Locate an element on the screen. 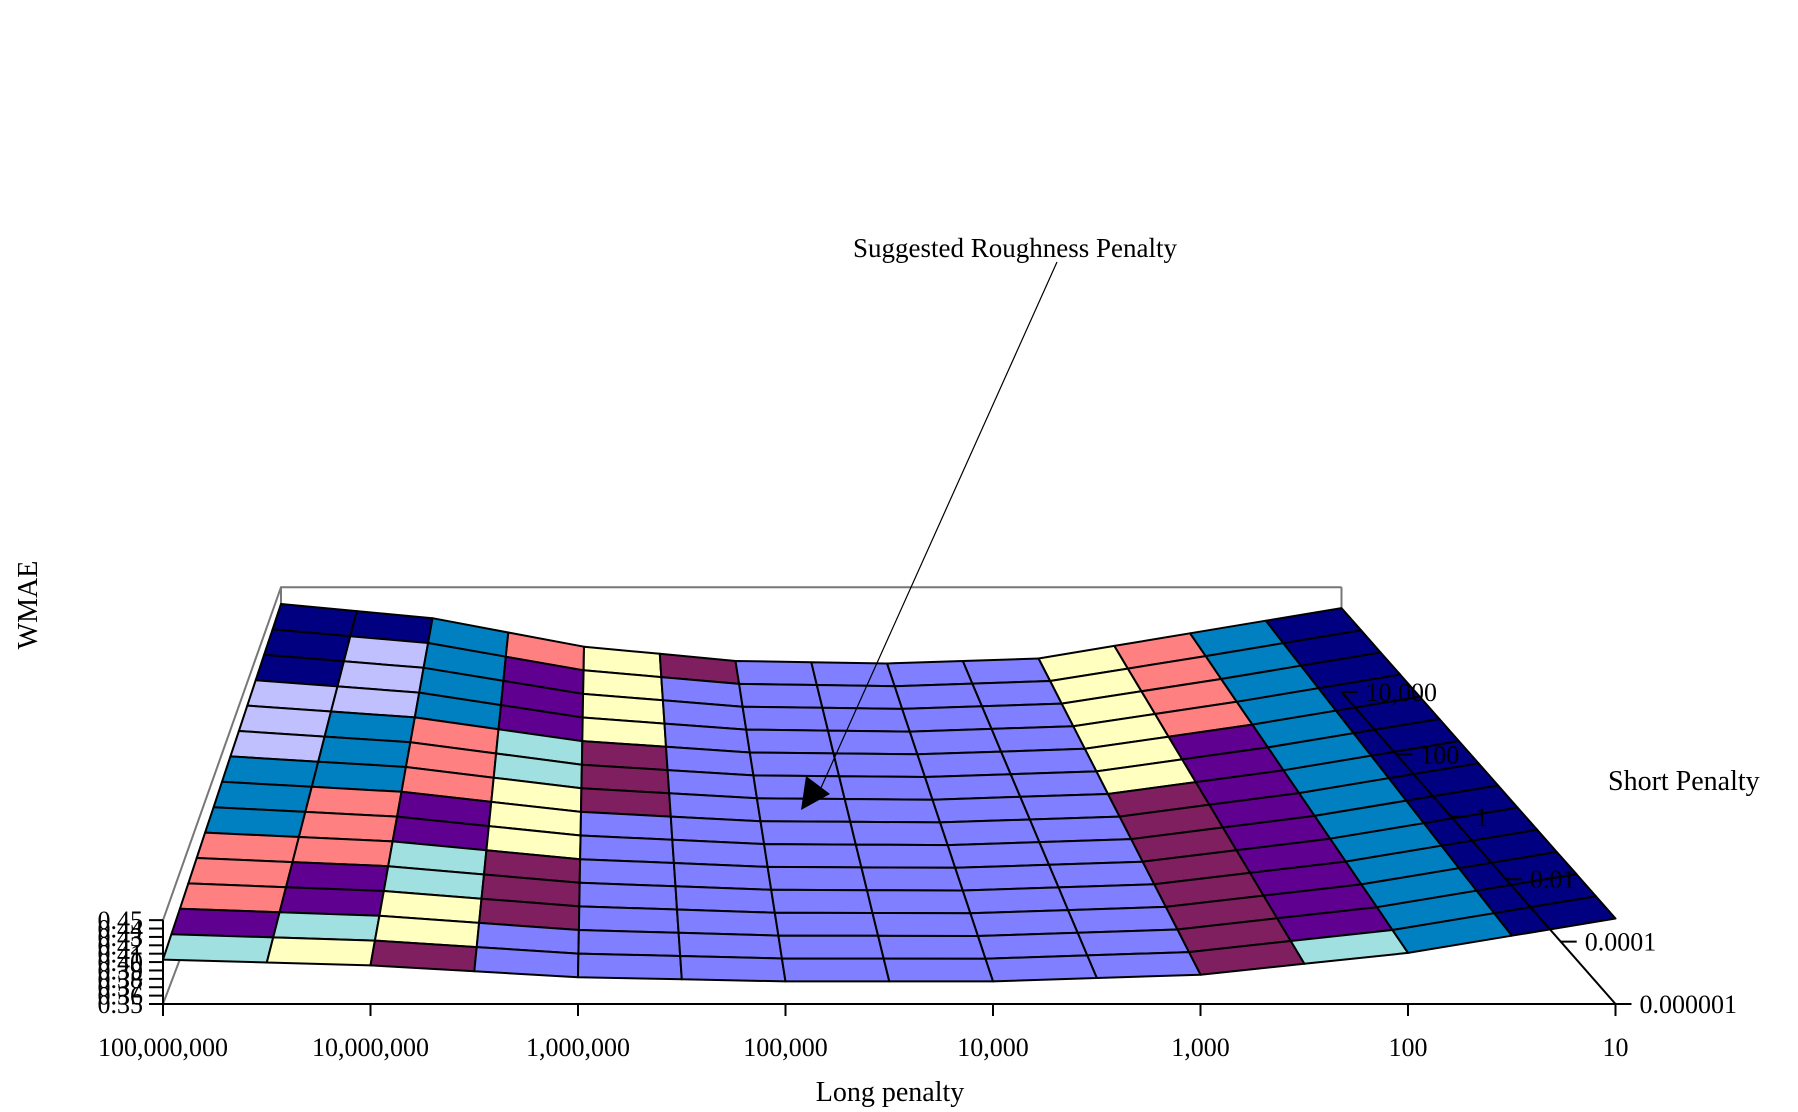 Image resolution: width=1798 pixels, height=1112 pixels. y-tick-label: 0.44 is located at coordinates (121, 929).